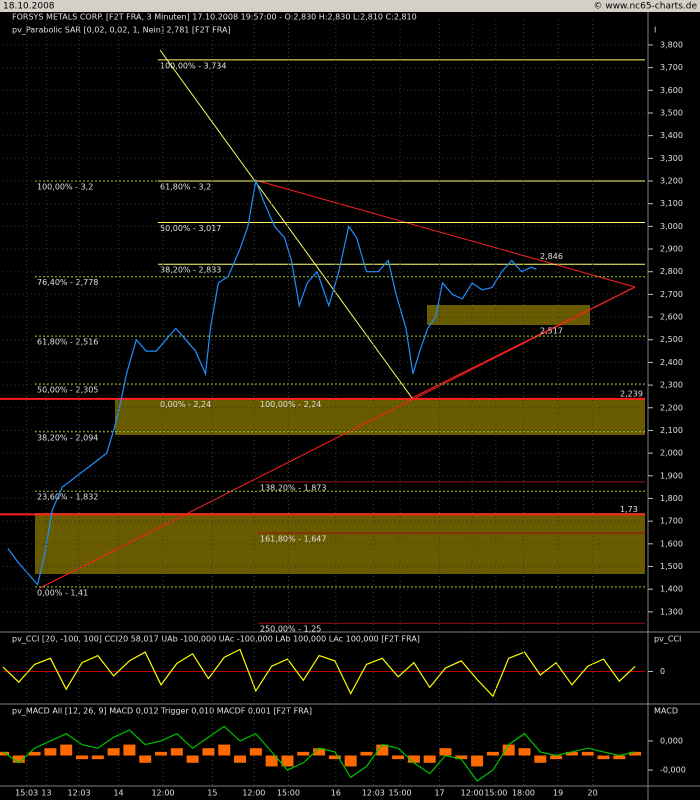  What do you see at coordinates (671, 249) in the screenshot?
I see `y-tick-label: 2,900` at bounding box center [671, 249].